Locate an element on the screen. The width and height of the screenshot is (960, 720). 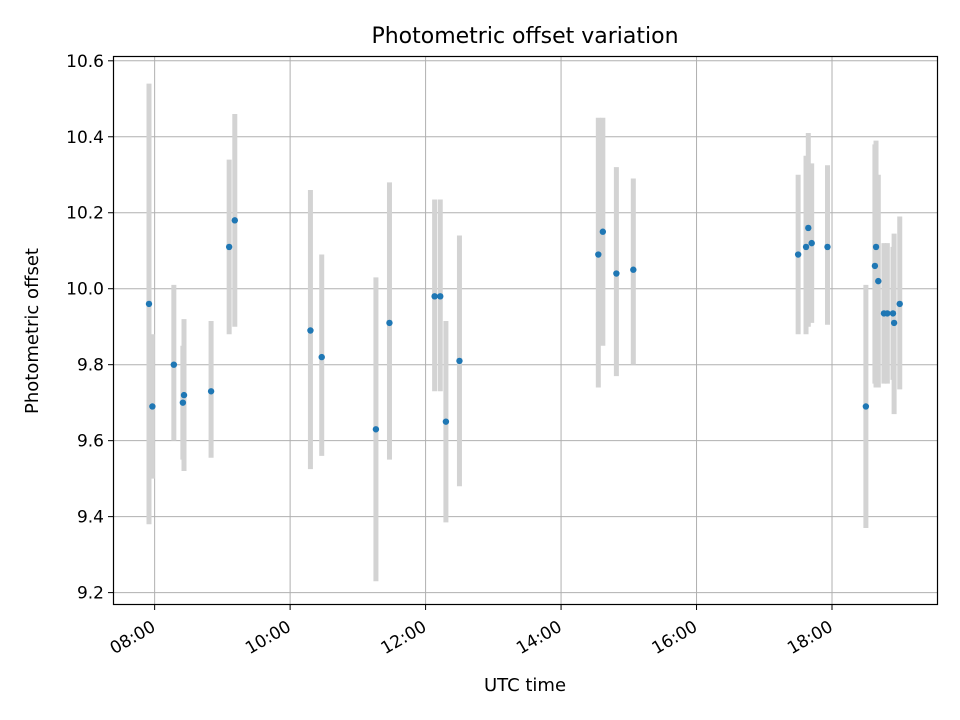
y-axis-label: Photometric offset is located at coordinates (32, 331).